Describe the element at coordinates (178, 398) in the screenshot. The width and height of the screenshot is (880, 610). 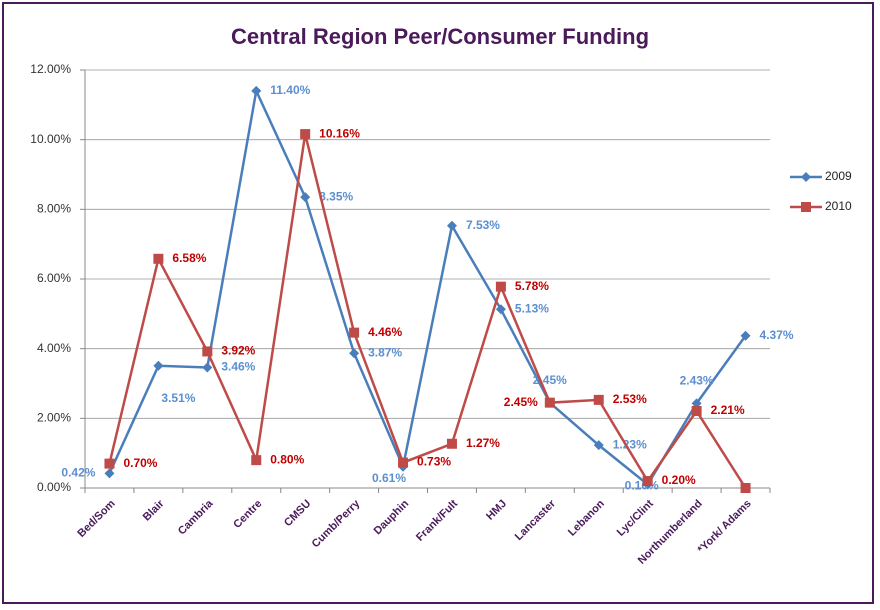
I see `data-label: 3.51%` at that location.